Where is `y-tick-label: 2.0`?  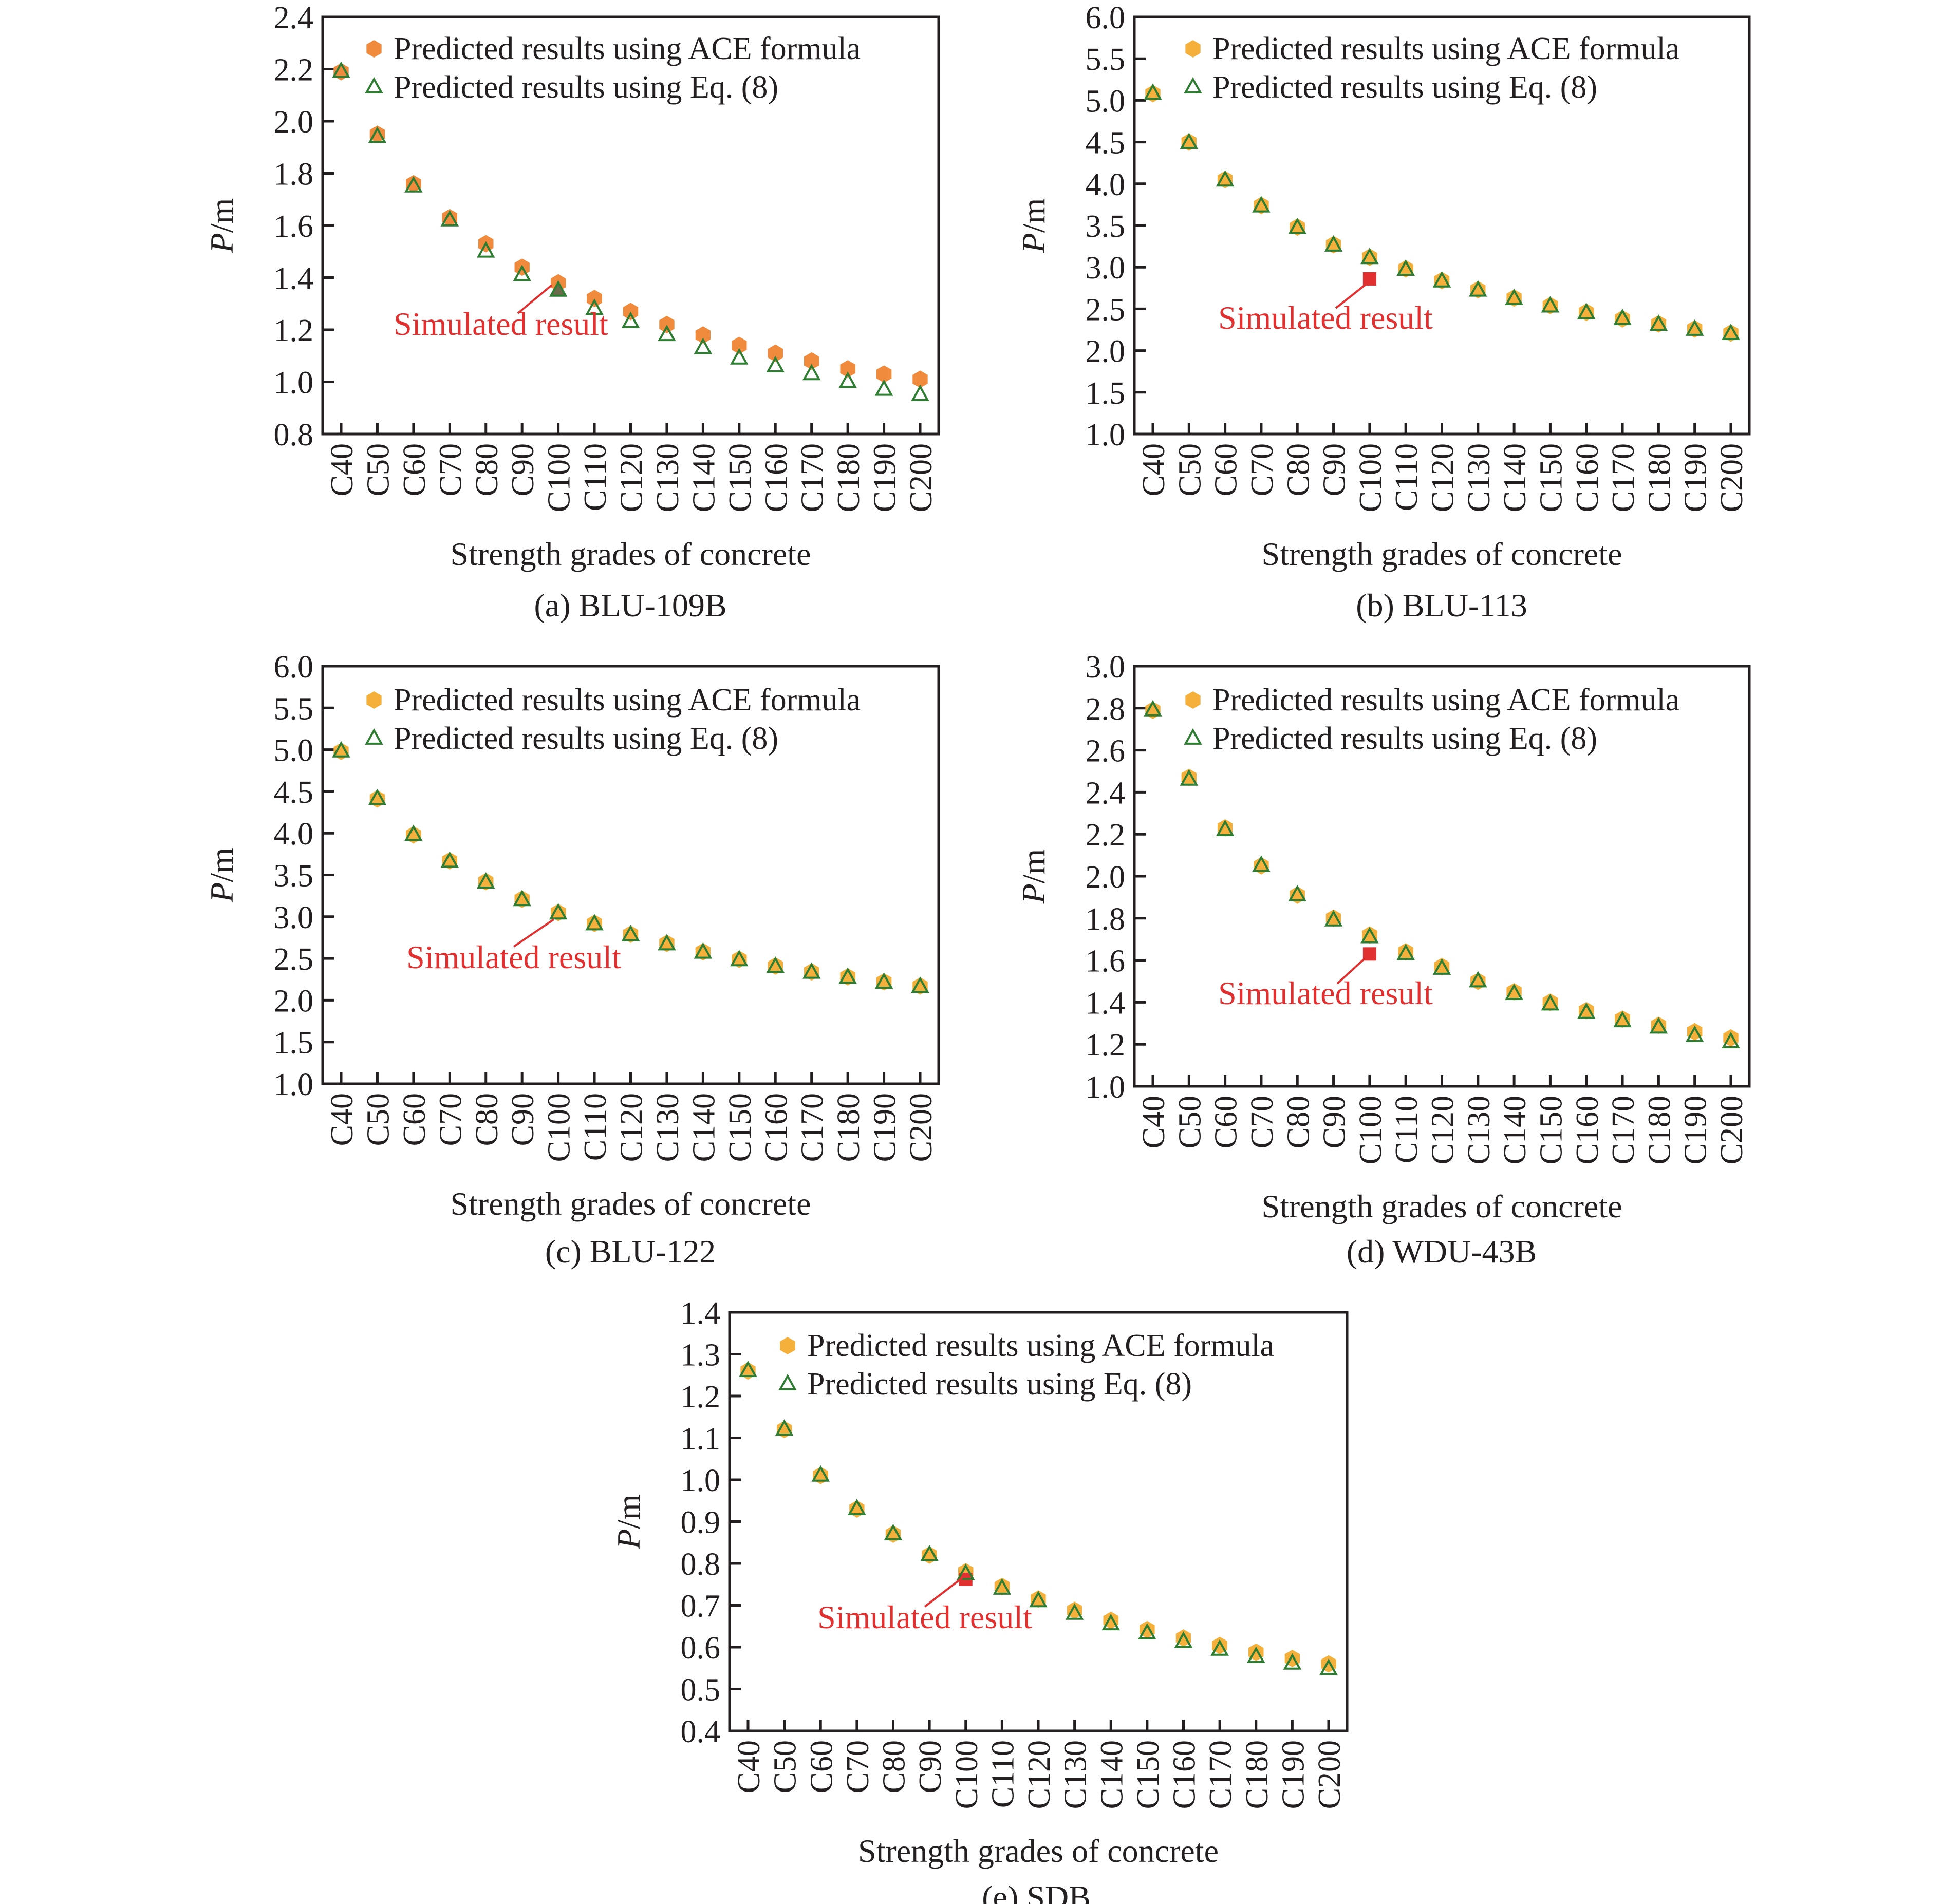 y-tick-label: 2.0 is located at coordinates (294, 122).